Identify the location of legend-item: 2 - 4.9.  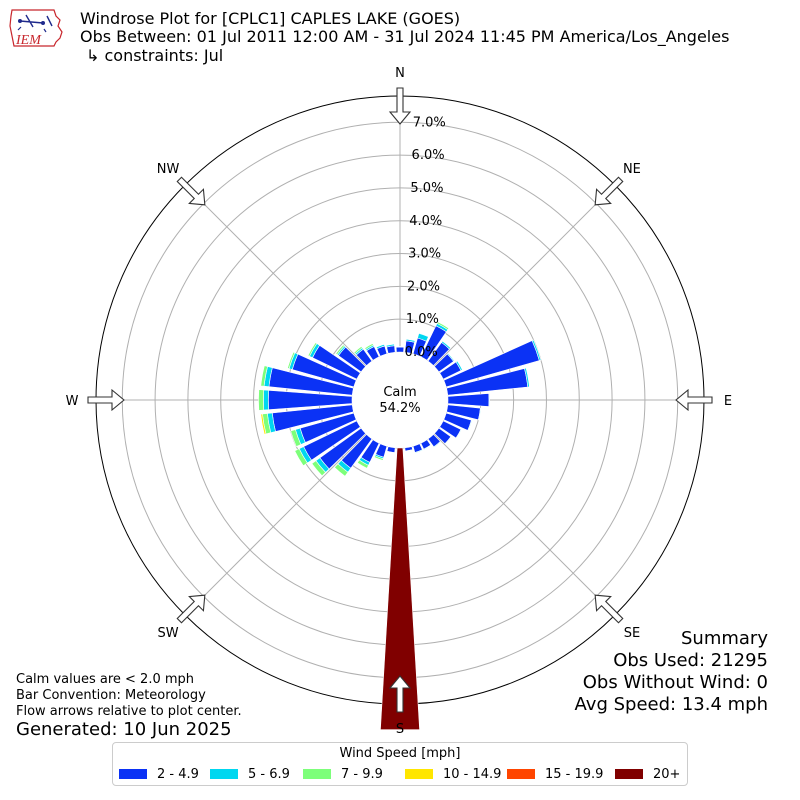
(159, 774).